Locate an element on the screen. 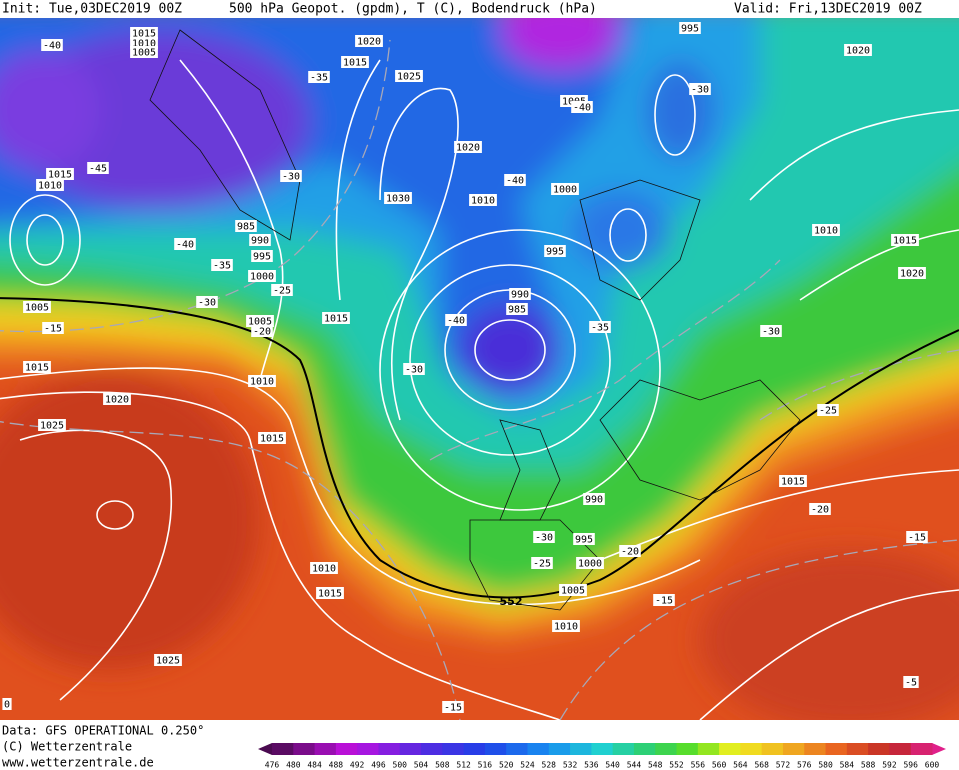 This screenshot has height=770, width=959. isobar-label: 1000 is located at coordinates (262, 277).